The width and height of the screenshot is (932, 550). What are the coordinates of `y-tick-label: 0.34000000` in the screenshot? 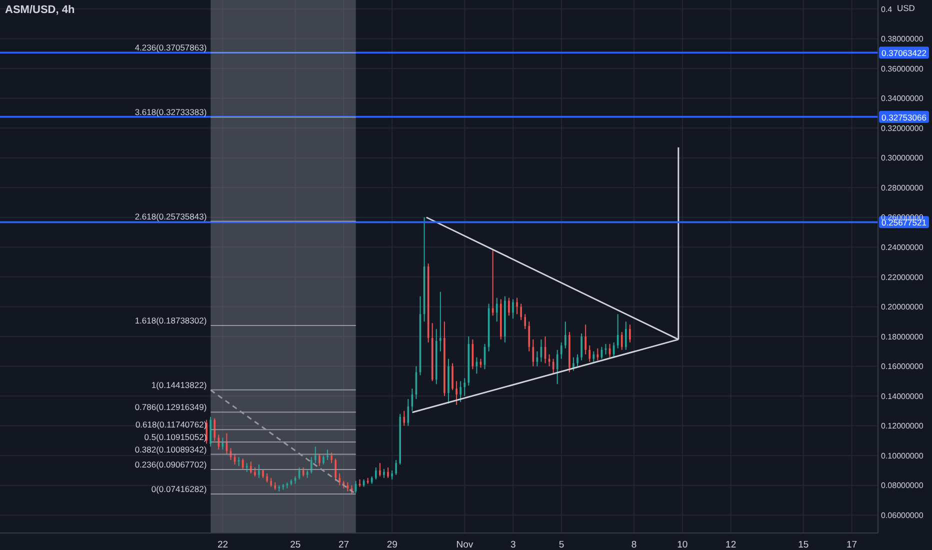 It's located at (902, 99).